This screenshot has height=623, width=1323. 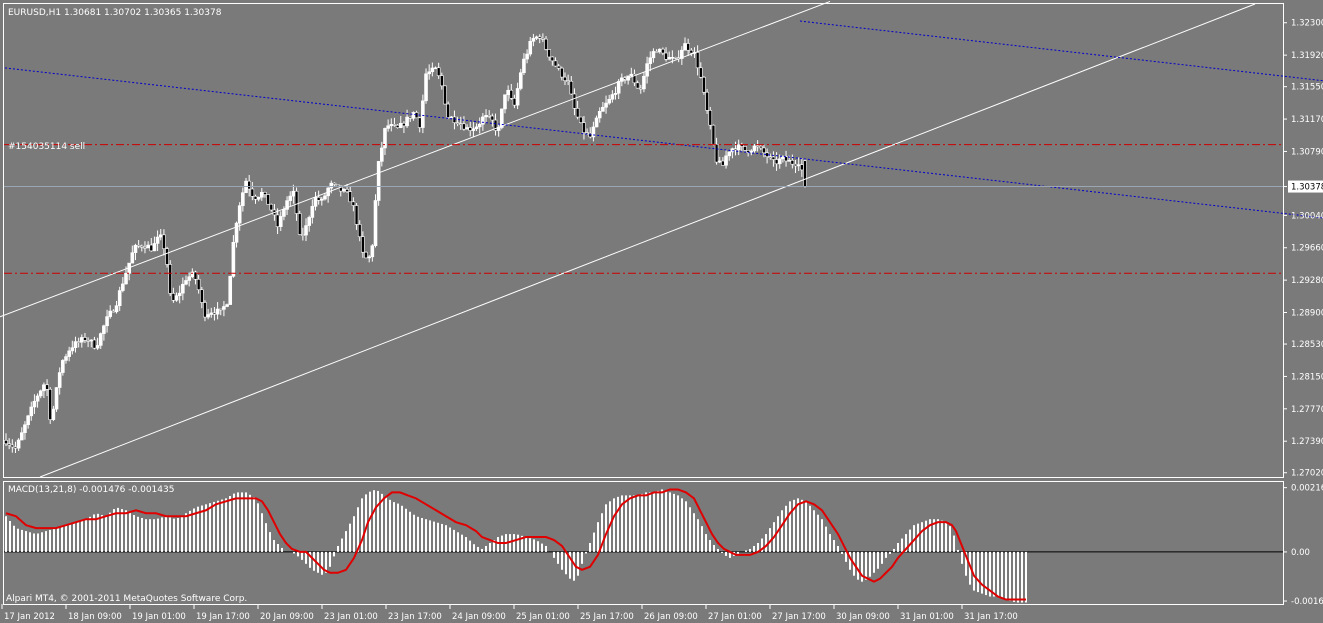 What do you see at coordinates (46, 147) in the screenshot?
I see `order-label: #154035114 sell` at bounding box center [46, 147].